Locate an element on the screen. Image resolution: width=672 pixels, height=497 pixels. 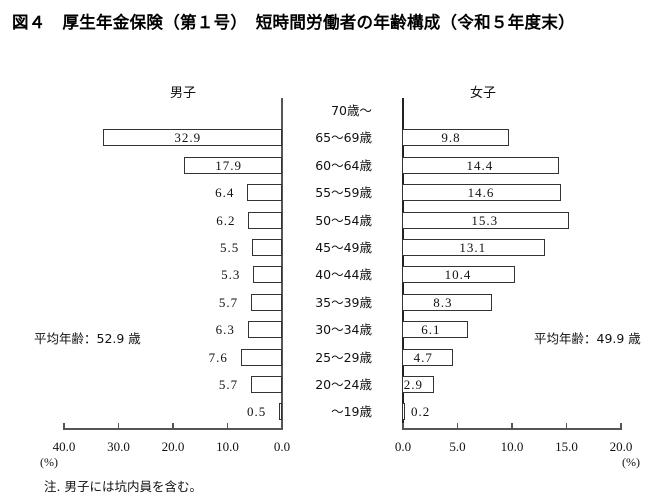
male-value-label: 0.5 is located at coordinates (257, 412).